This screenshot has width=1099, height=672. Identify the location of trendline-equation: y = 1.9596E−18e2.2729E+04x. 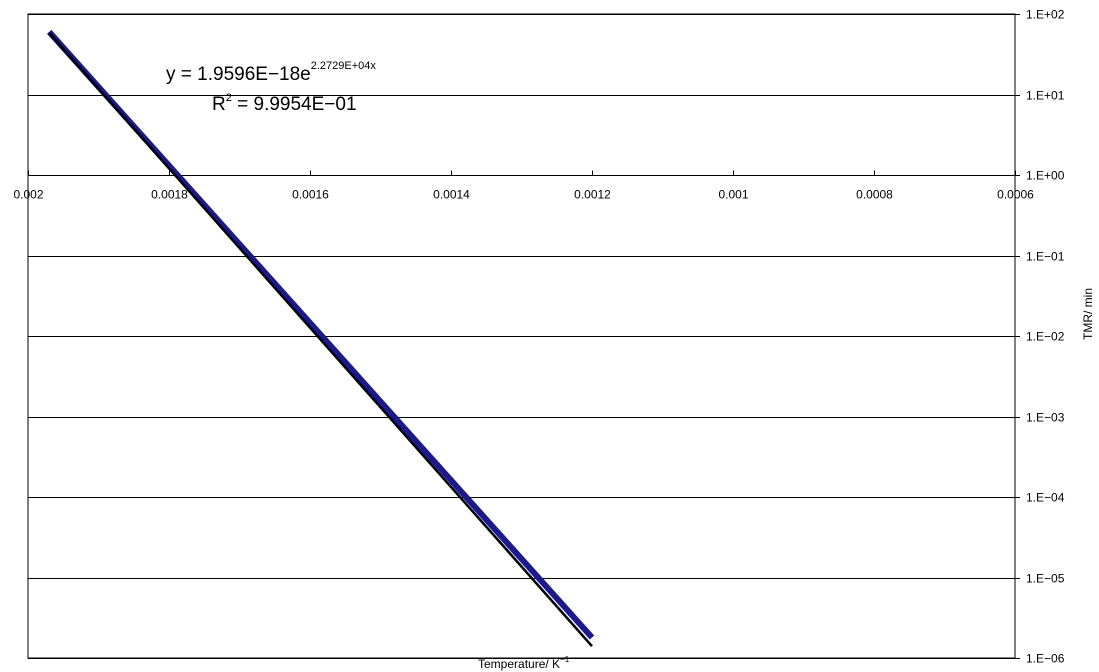
(271, 72).